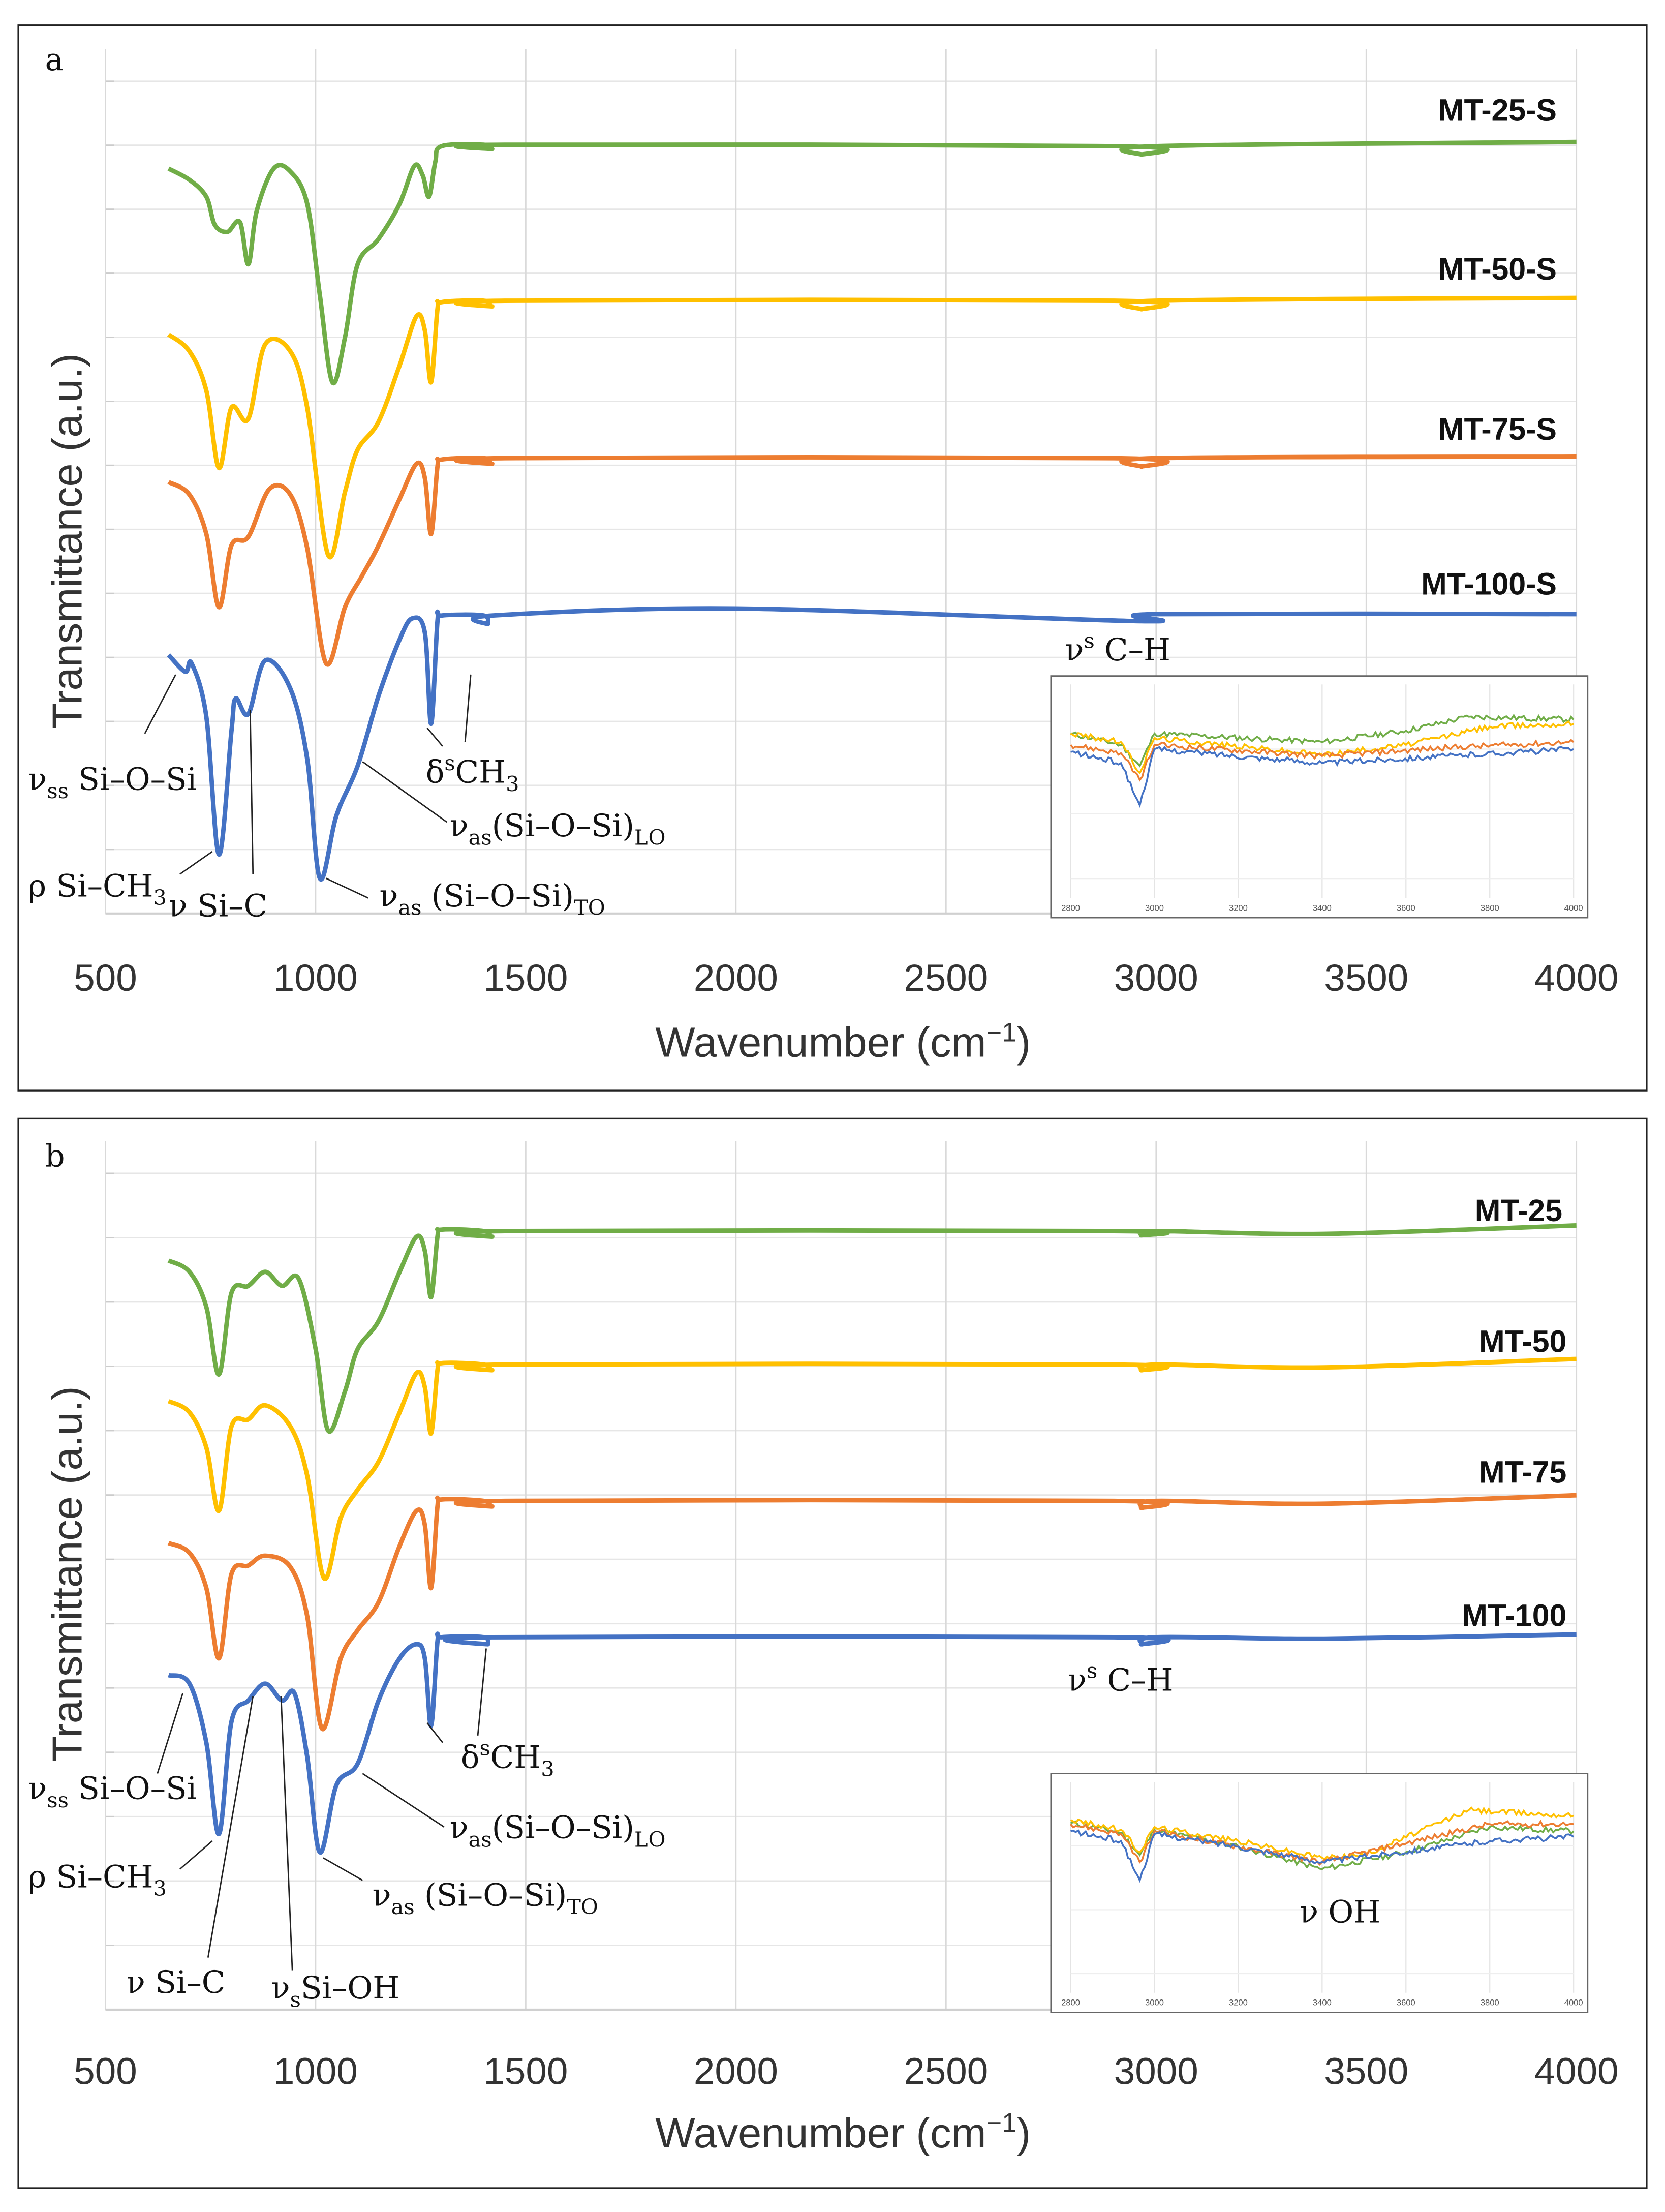  I want to click on series-line-mt-100-s, so click(872, 744).